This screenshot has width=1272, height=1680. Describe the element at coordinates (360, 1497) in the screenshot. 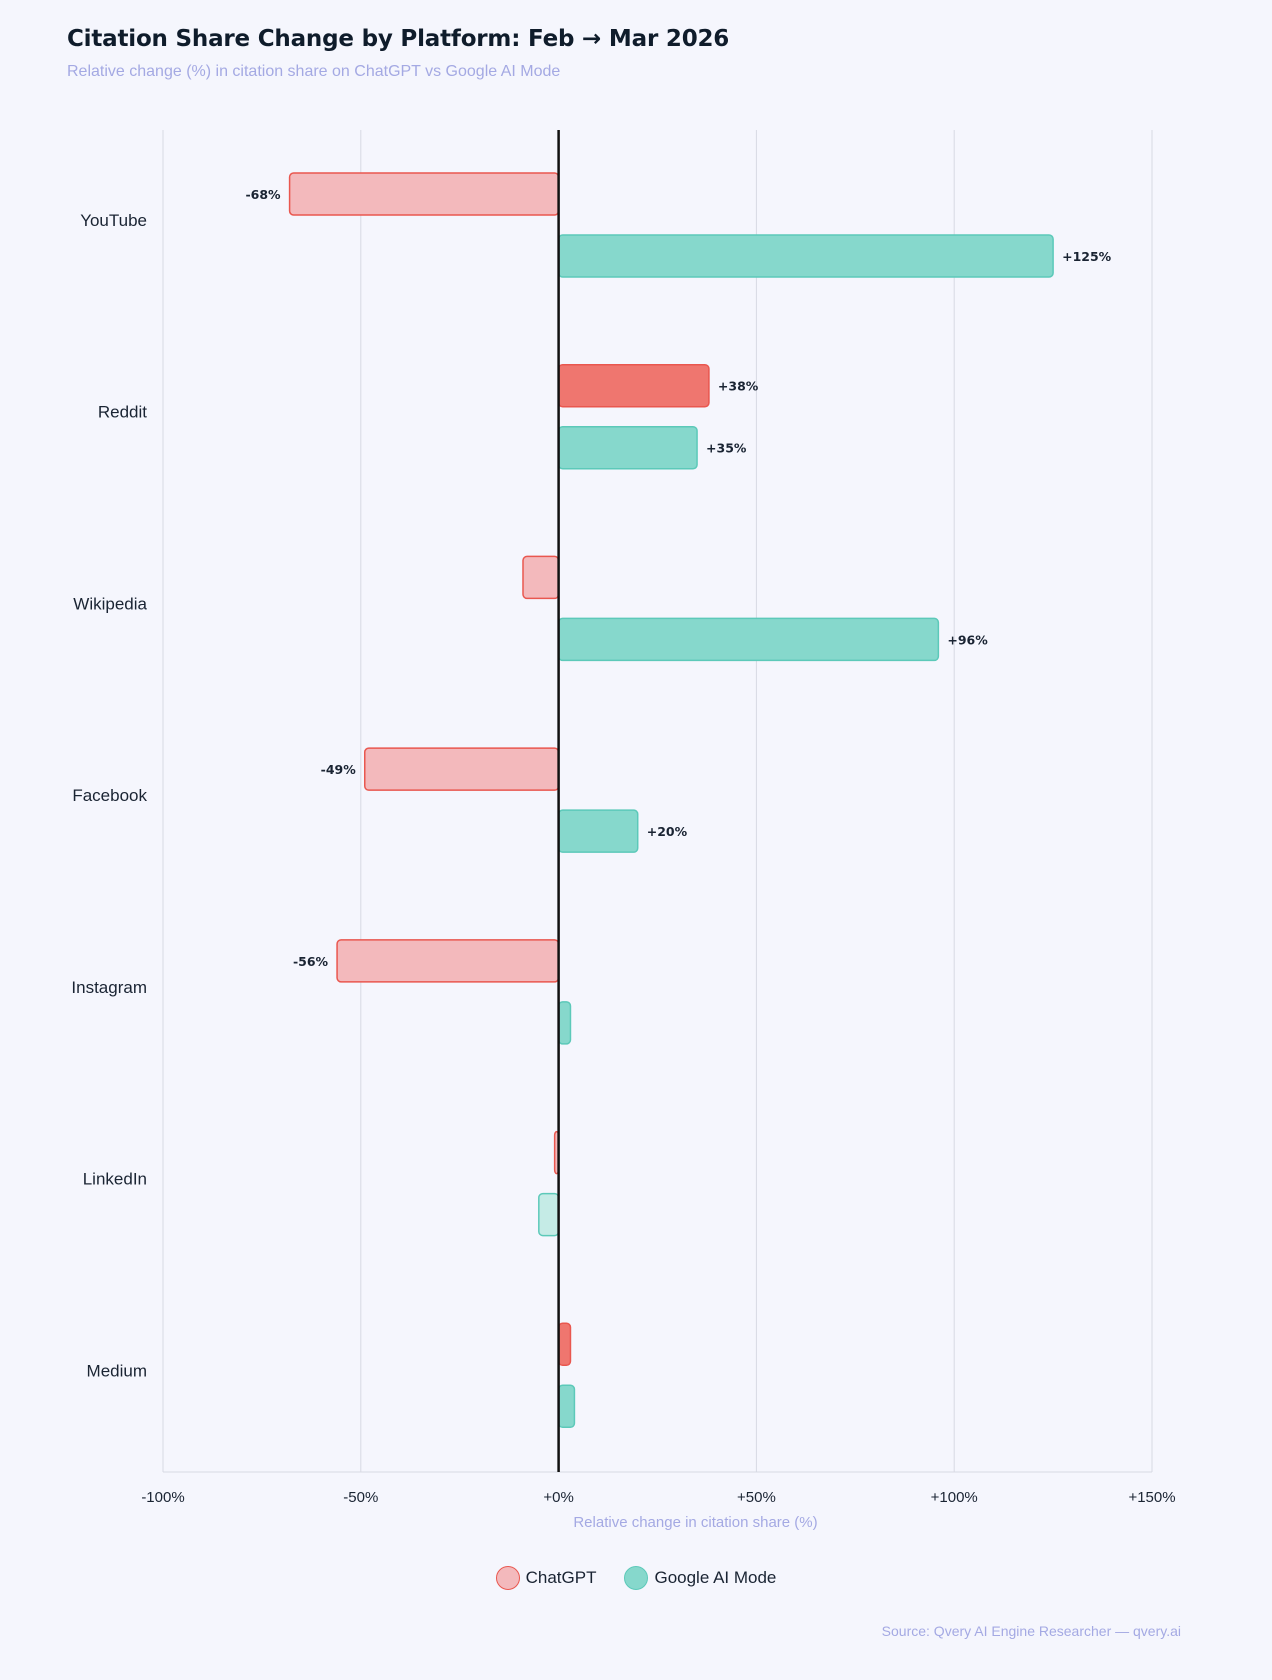

I see `x-tick-label: -50%` at that location.